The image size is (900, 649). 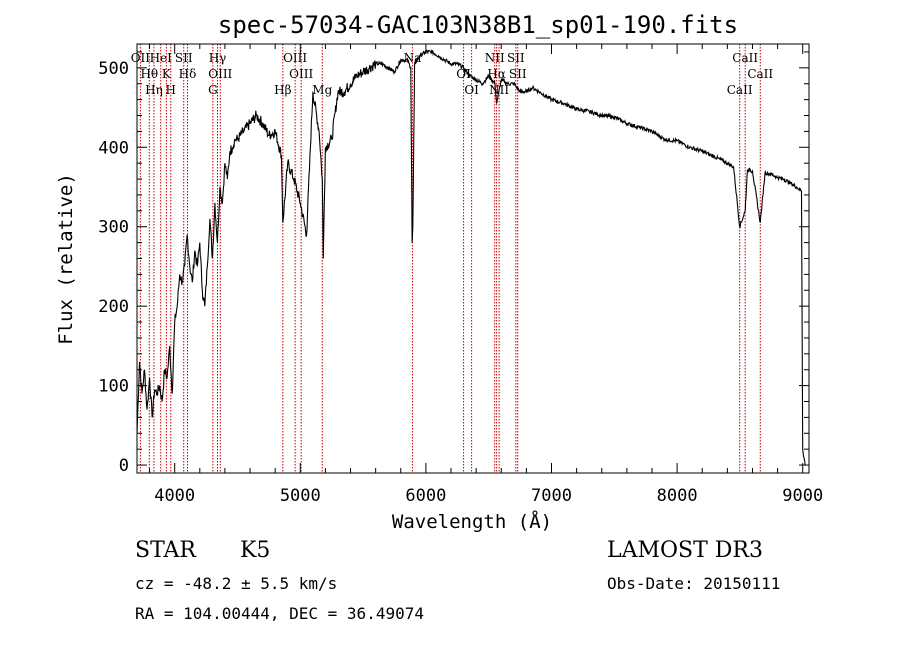 What do you see at coordinates (322, 90) in the screenshot?
I see `spectral-line-label: Mg` at bounding box center [322, 90].